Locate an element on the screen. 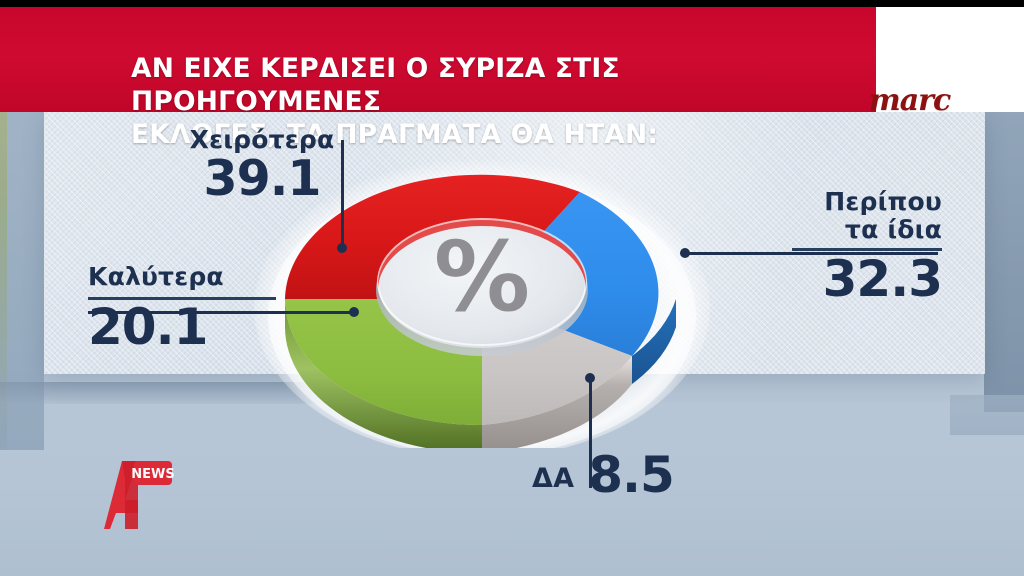 This screenshot has width=1024, height=576. background-left-accent is located at coordinates (3, 240).